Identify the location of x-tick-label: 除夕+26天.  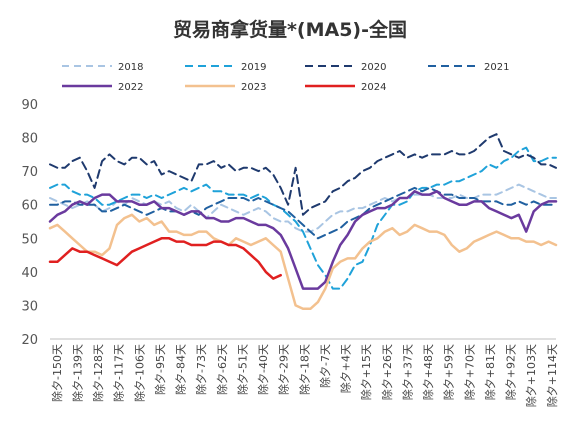
(387, 372).